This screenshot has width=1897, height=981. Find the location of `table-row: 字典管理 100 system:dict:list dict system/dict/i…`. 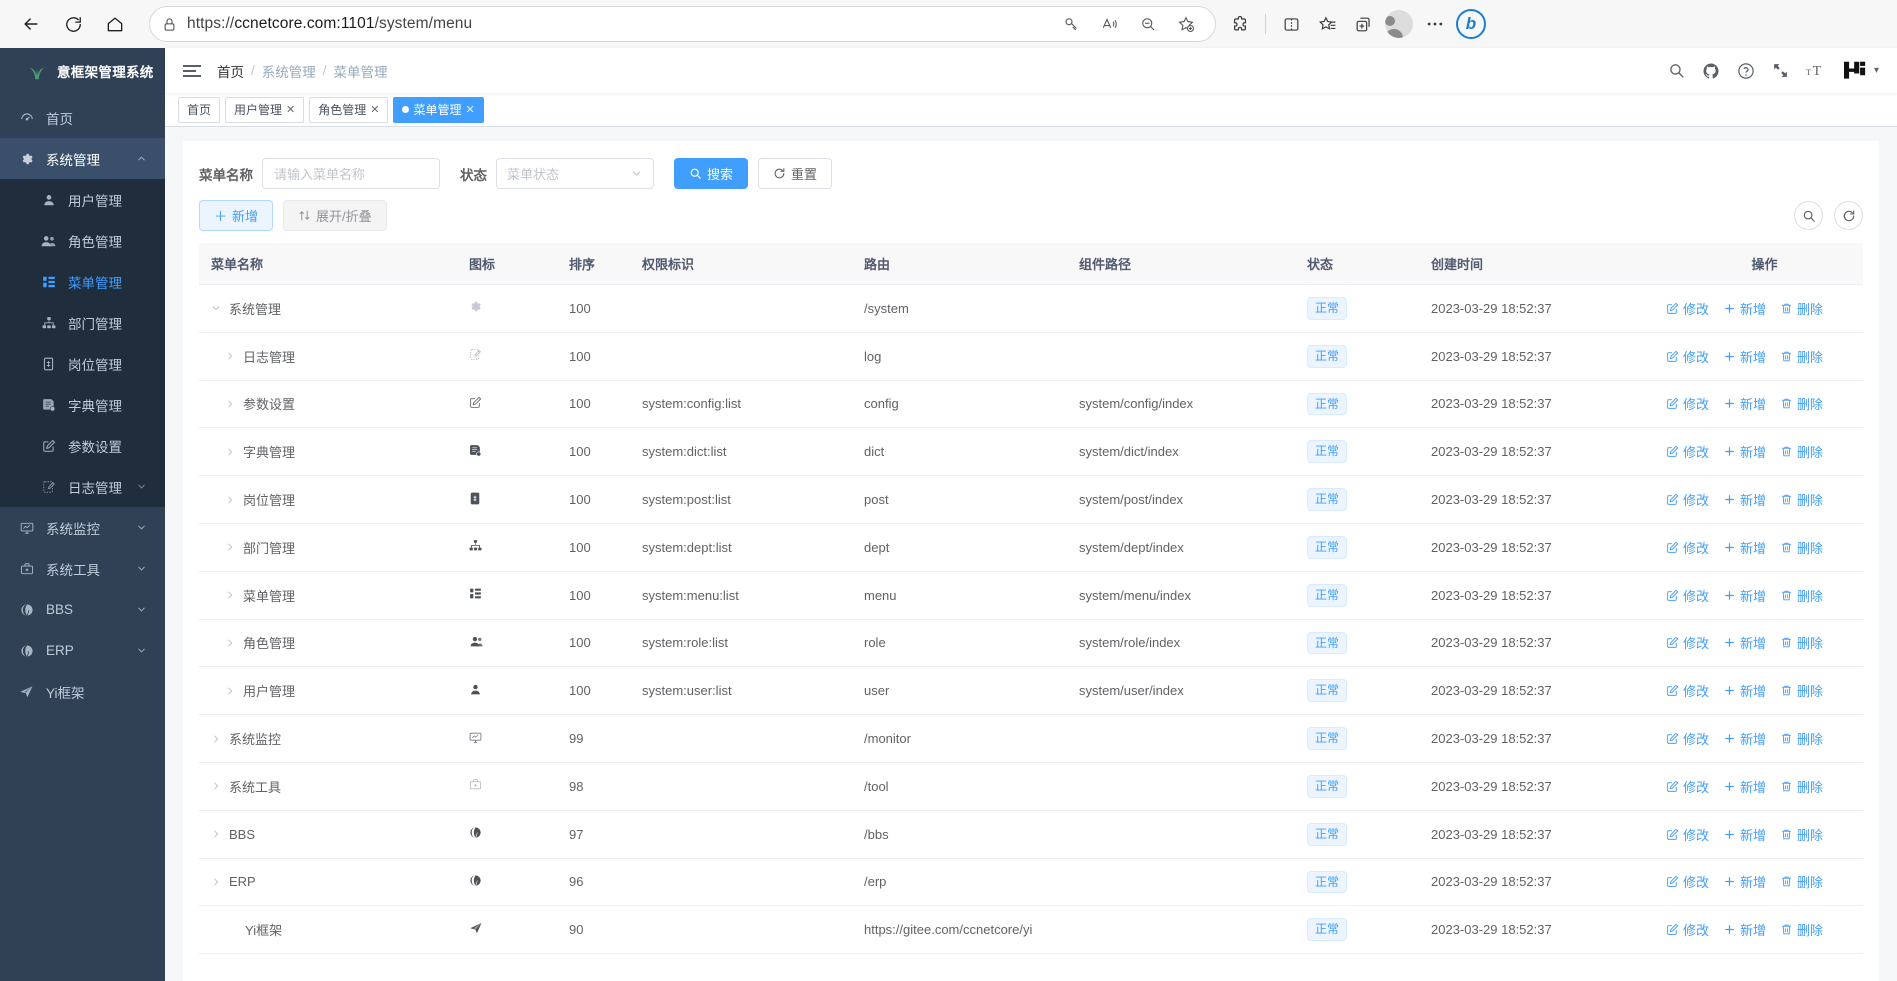

table-row: 字典管理 100 system:dict:list dict system/dict/i… is located at coordinates (1031, 452).